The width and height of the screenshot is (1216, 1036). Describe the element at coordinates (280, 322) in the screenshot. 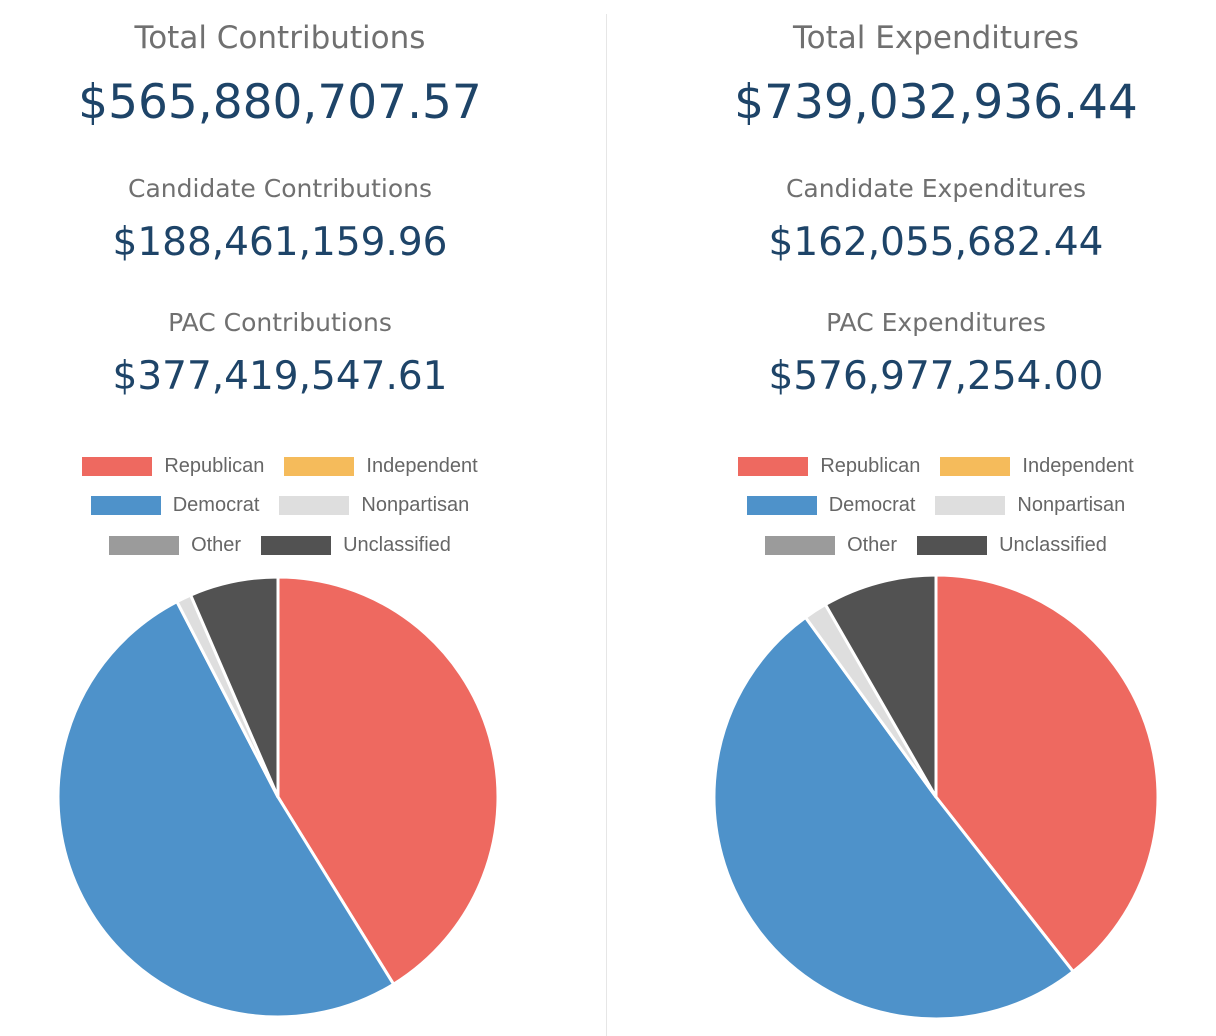

I see `pac-contributions-label: PAC Contributions` at that location.